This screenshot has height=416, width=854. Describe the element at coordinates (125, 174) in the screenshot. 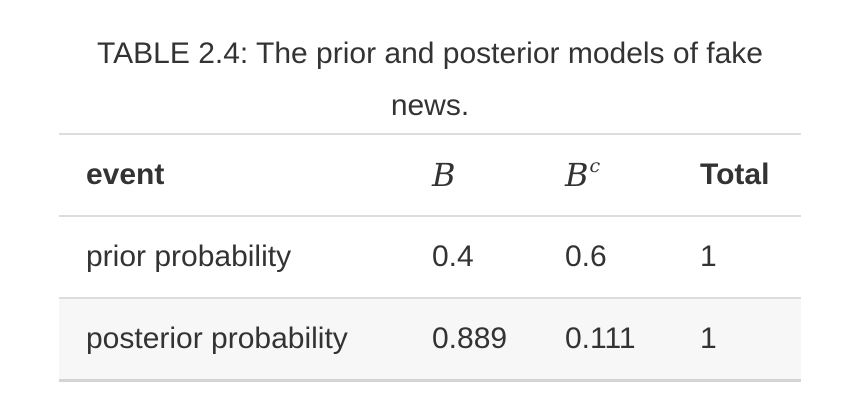

I see `header-event: event` at that location.